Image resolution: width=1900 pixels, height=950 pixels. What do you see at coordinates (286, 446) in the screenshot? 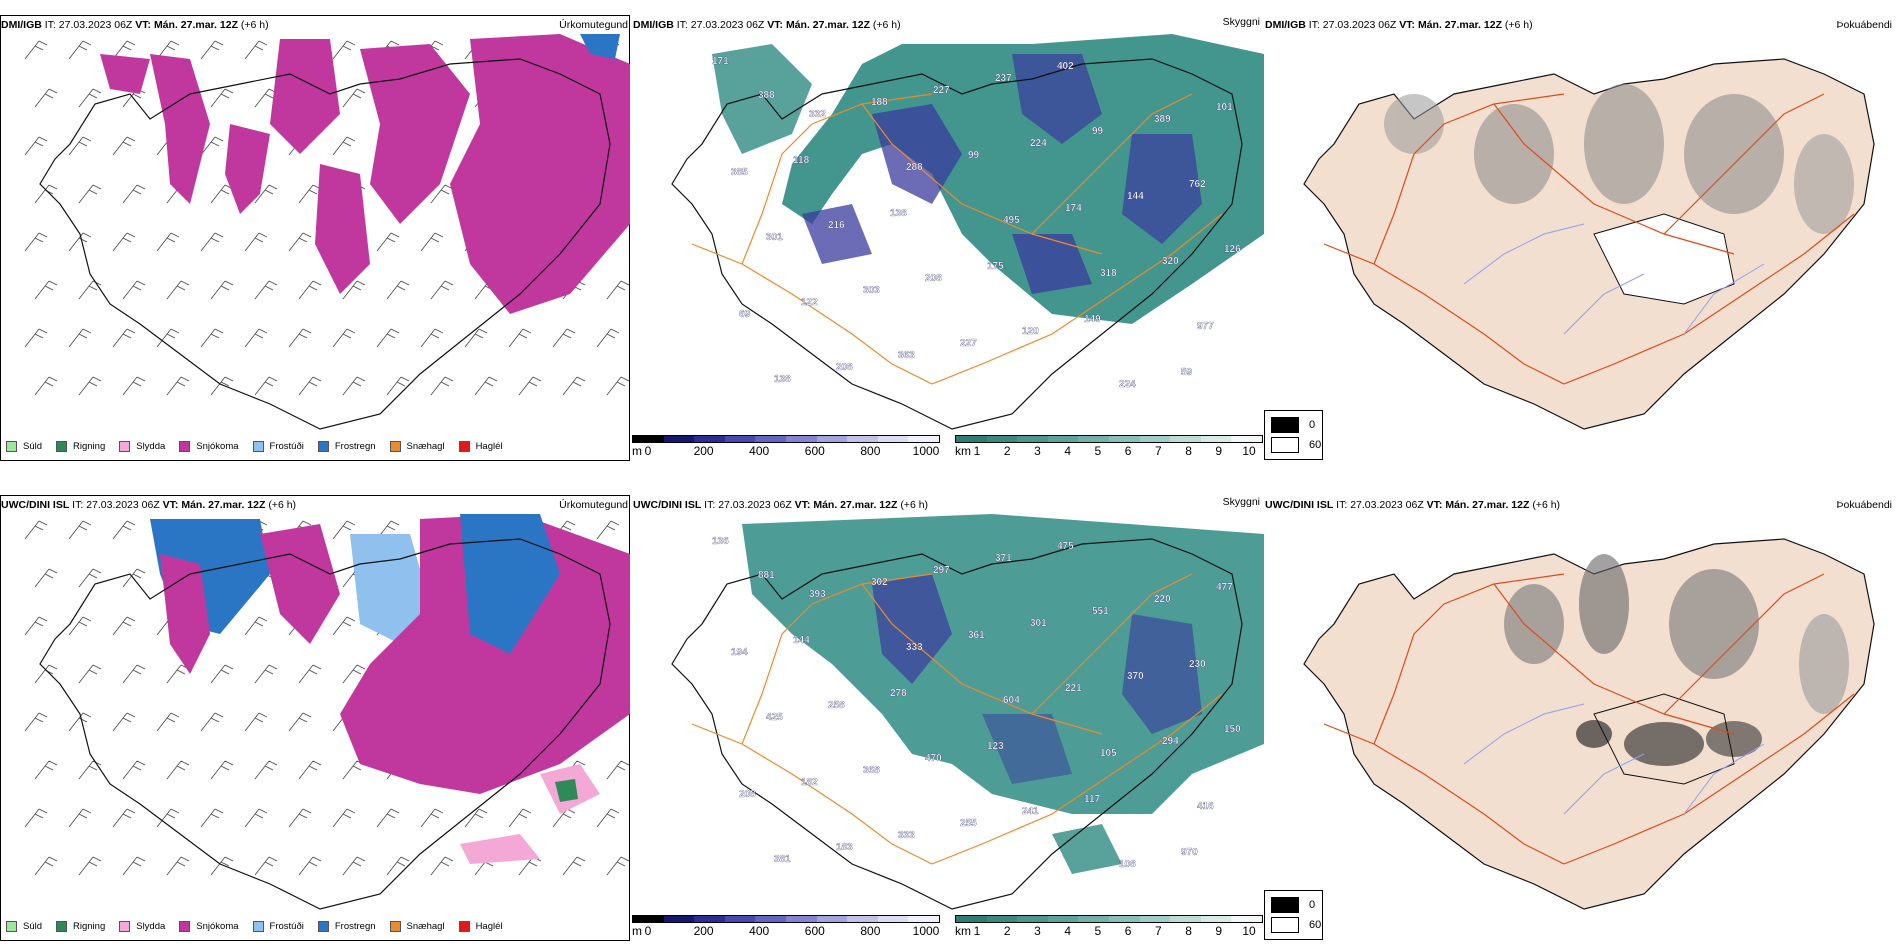
I see `legend-label: Frostúði` at bounding box center [286, 446].